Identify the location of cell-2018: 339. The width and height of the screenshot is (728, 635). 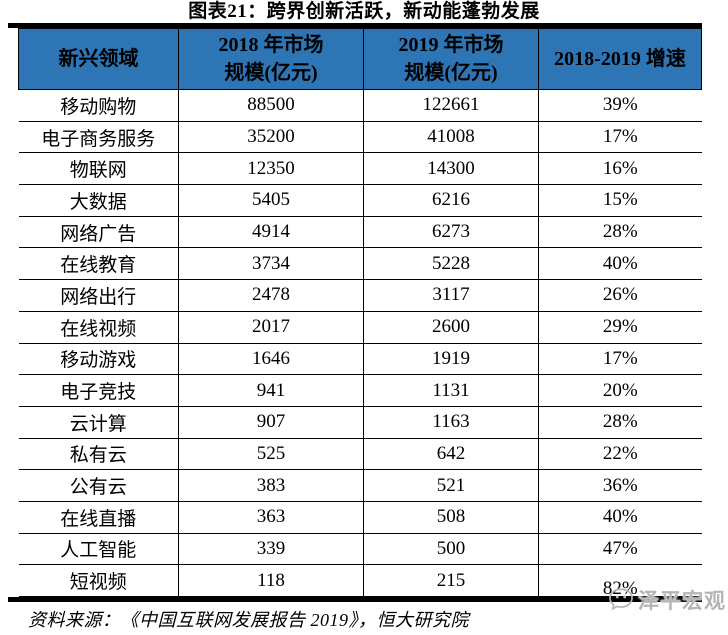
(271, 549).